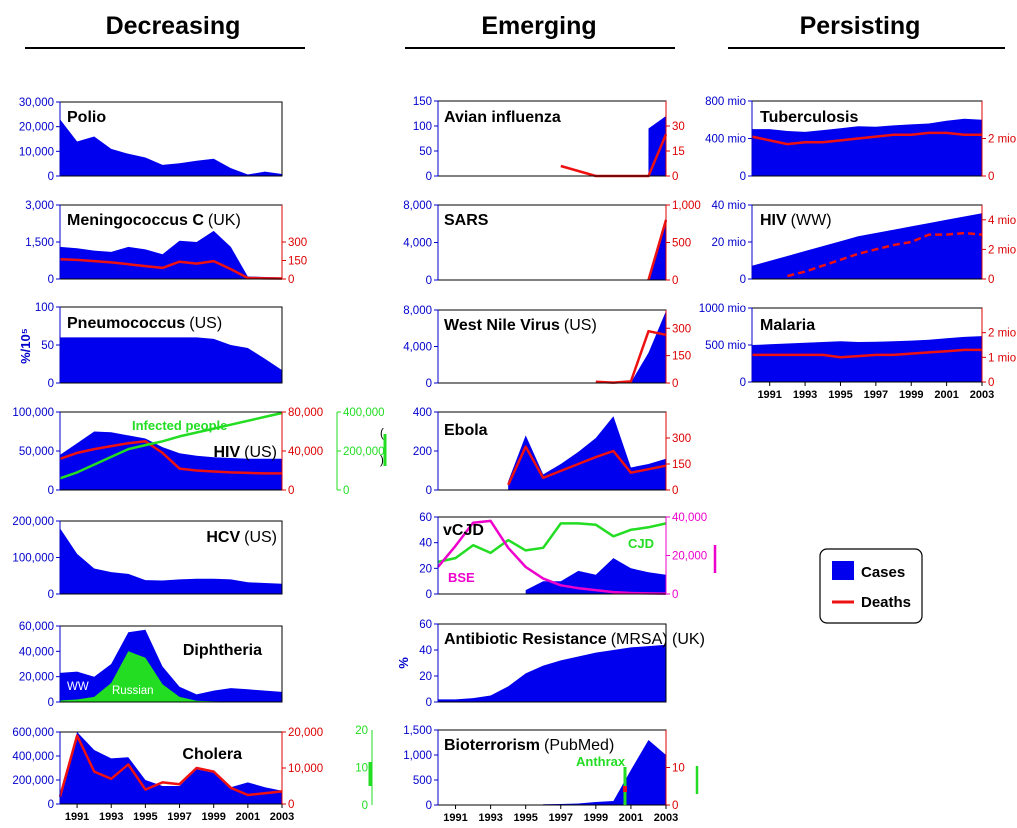 The height and width of the screenshot is (828, 1017). I want to click on panel-title-text: HIV, so click(773, 220).